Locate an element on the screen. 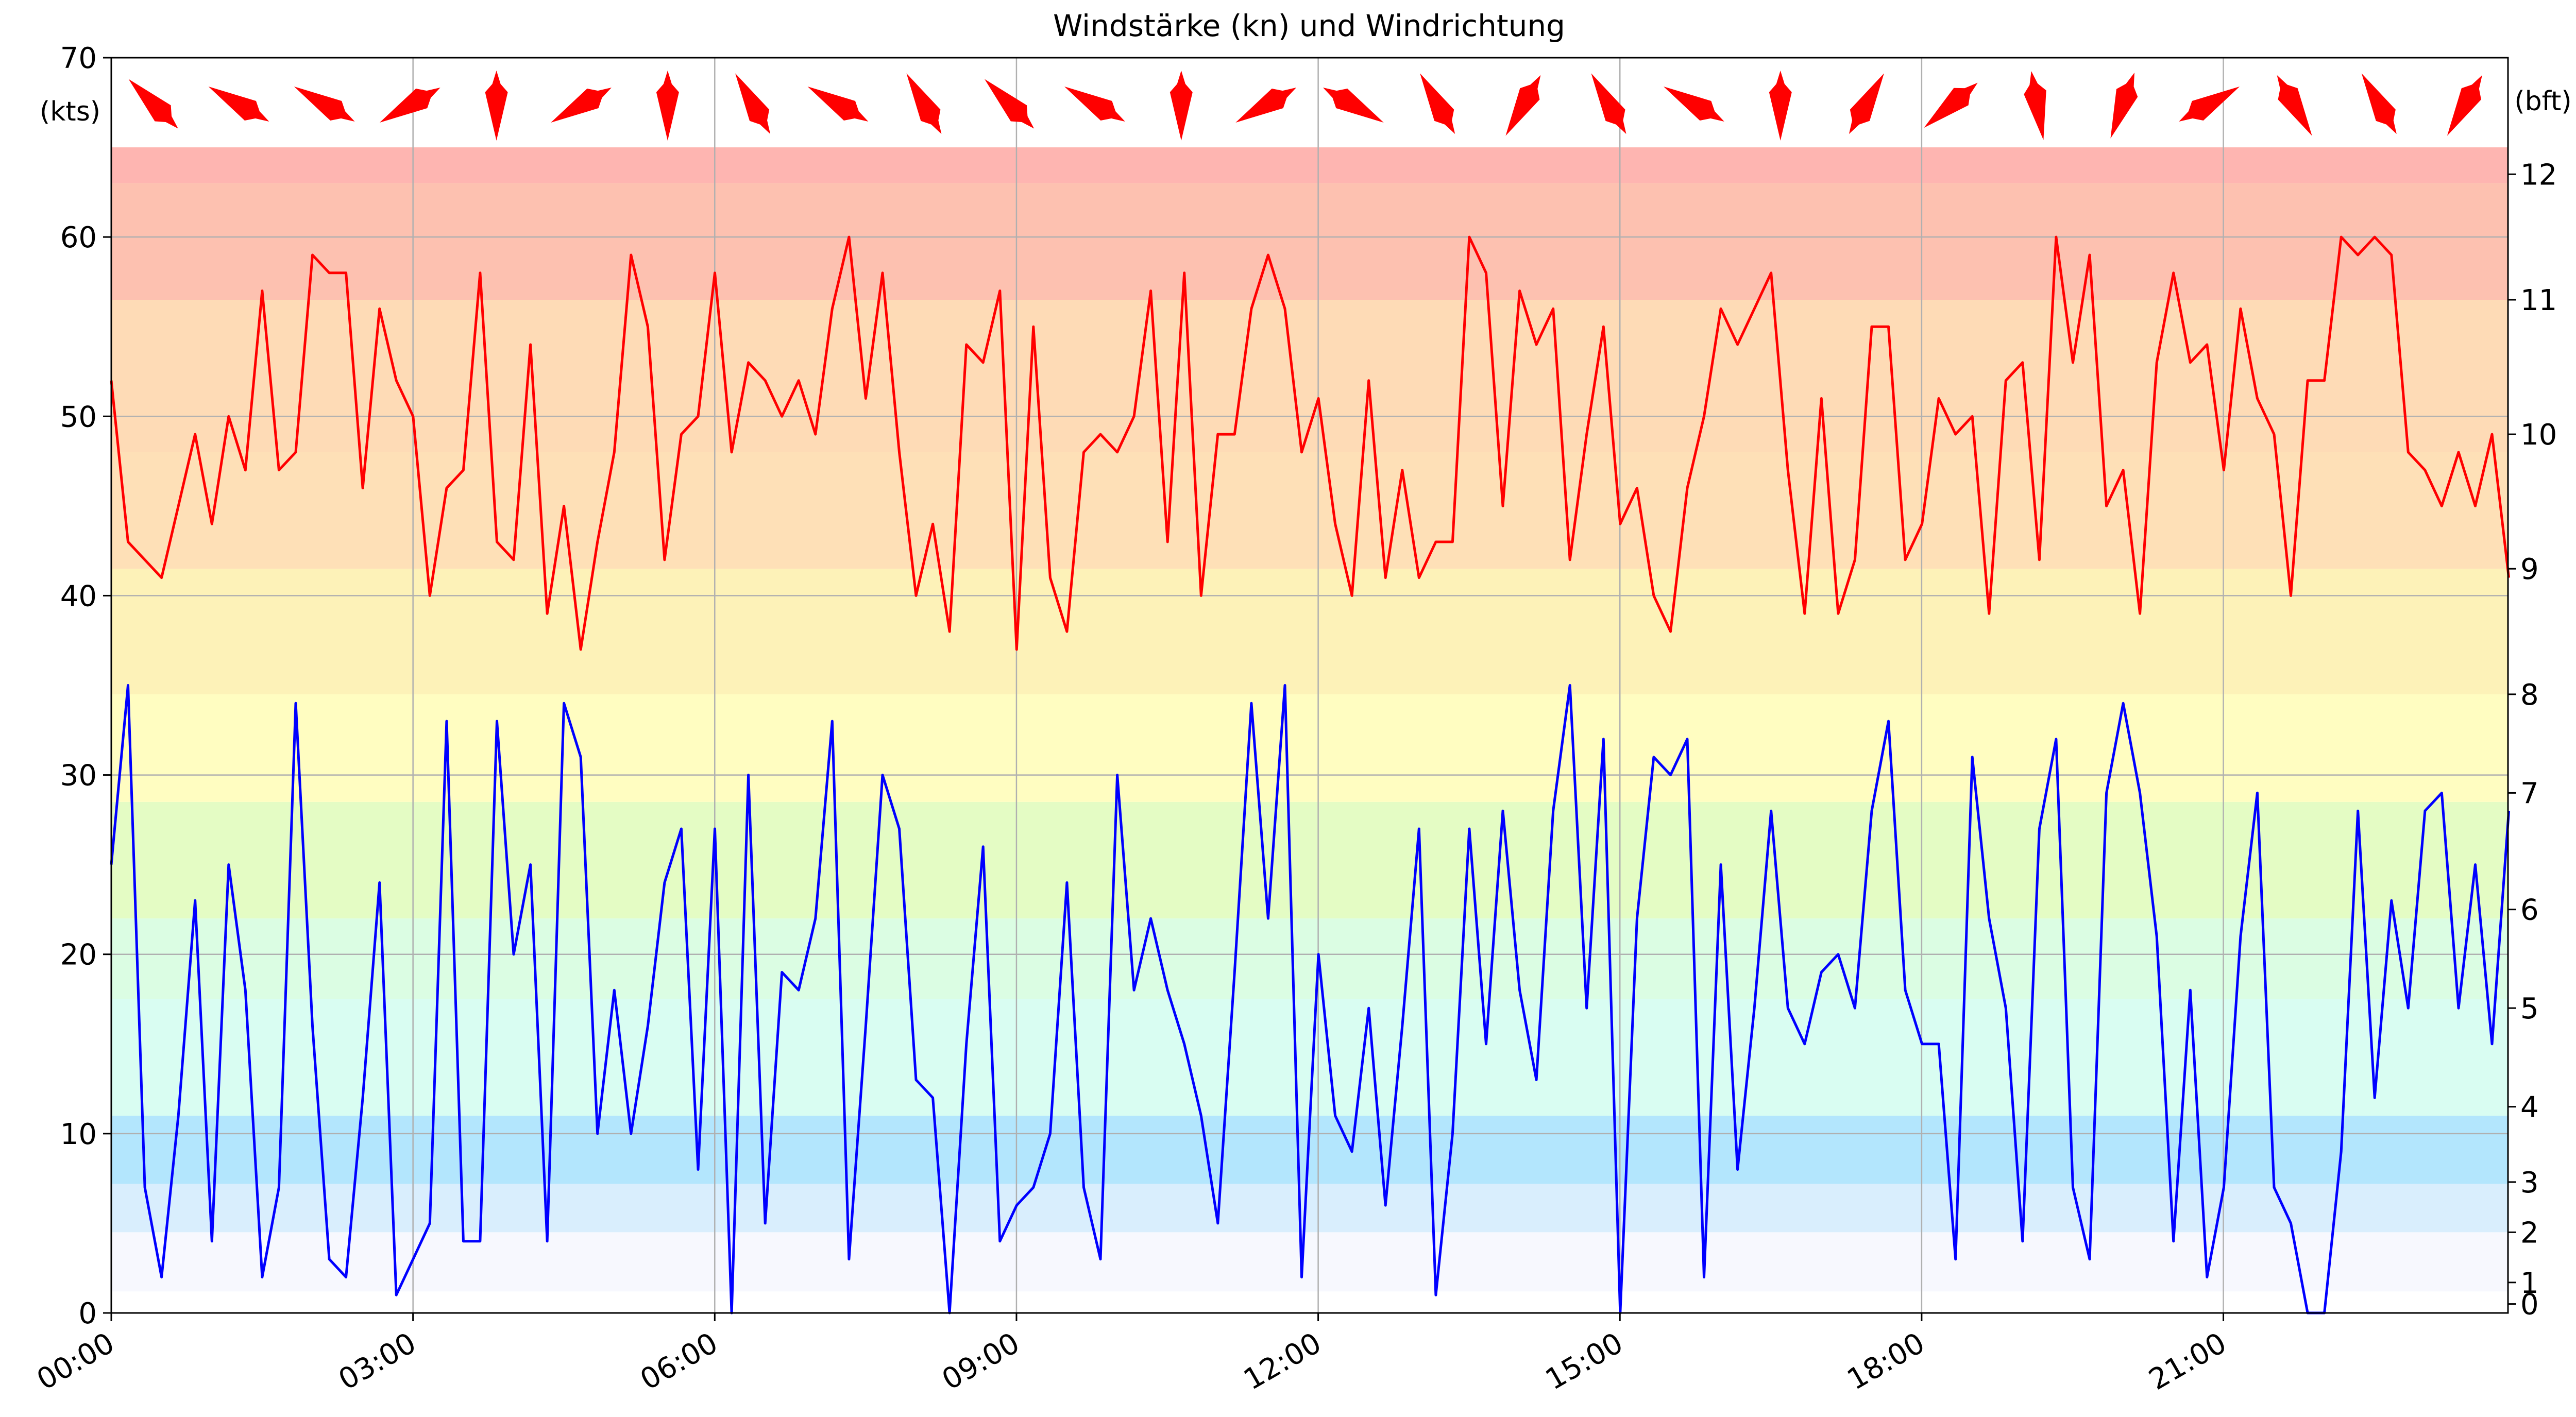 The image size is (2576, 1417). right-tick-label: 3 is located at coordinates (2529, 1183).